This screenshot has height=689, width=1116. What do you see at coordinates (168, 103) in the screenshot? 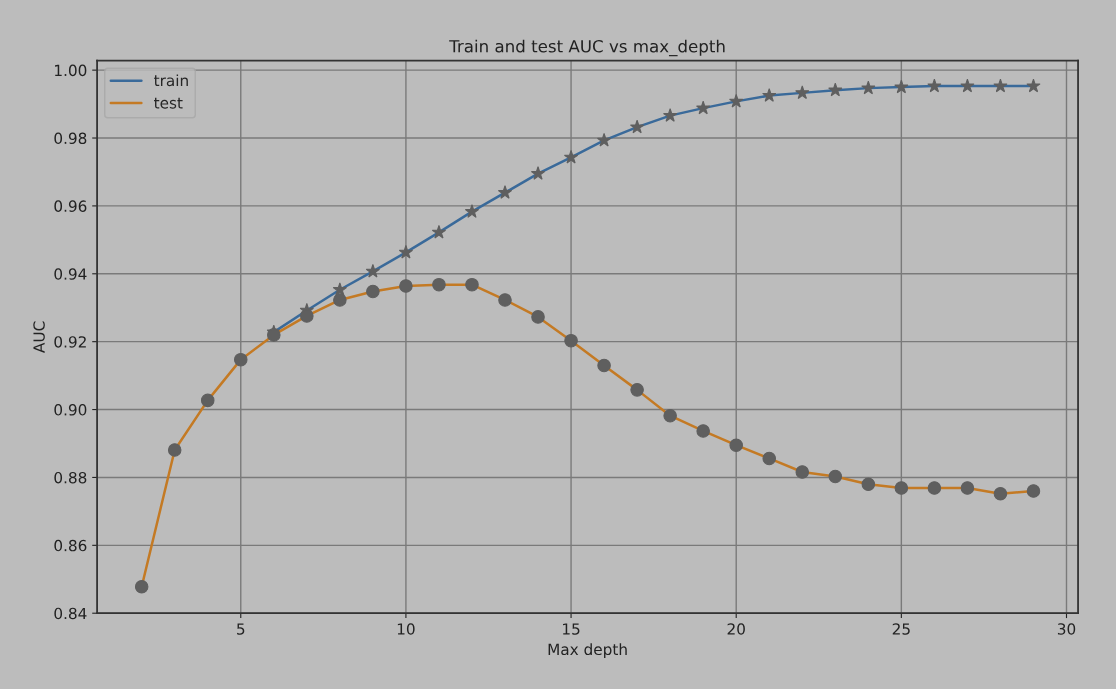
I see `legend-label: test` at bounding box center [168, 103].